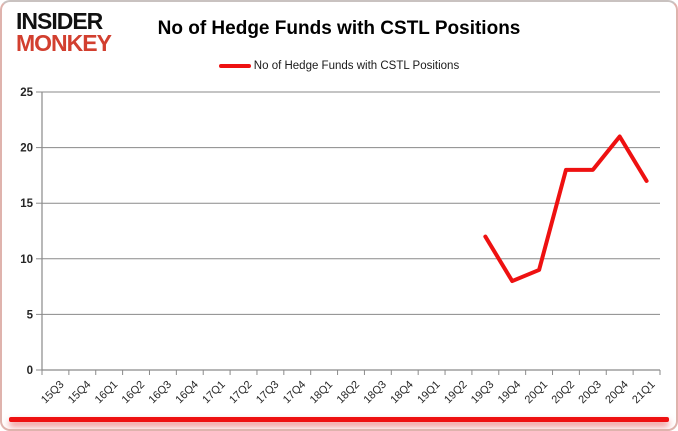 This screenshot has width=678, height=431. What do you see at coordinates (26, 149) in the screenshot?
I see `svg-text: 20` at bounding box center [26, 149].